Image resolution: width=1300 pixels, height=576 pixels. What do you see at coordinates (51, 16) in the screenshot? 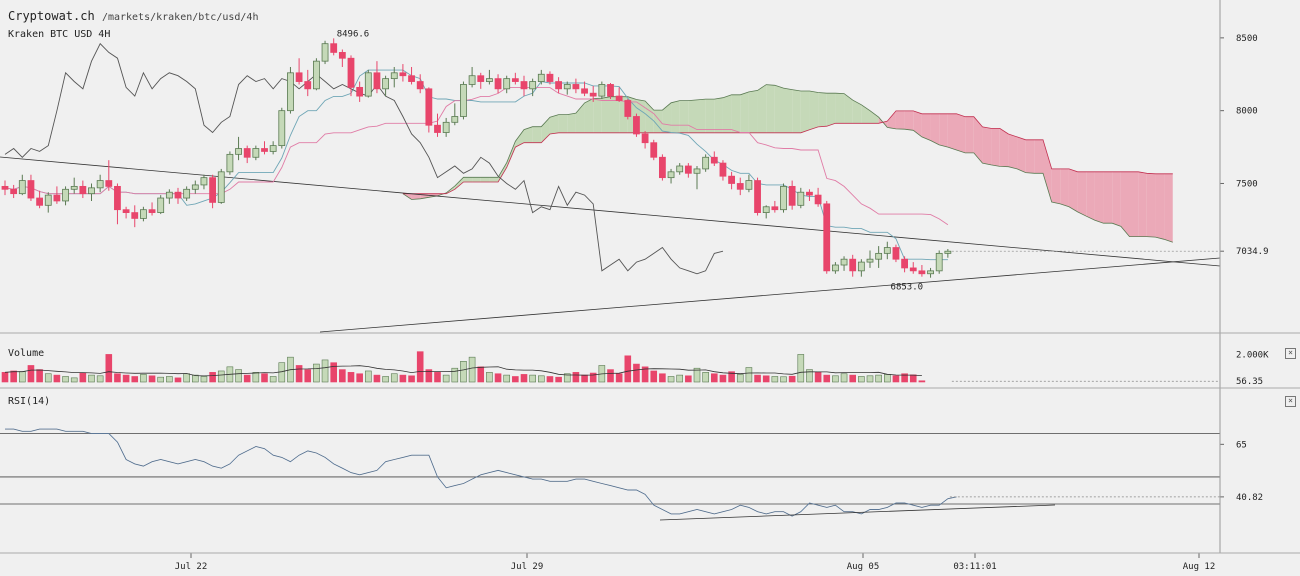
I see `site-name: Cryptowat.ch` at bounding box center [51, 16].